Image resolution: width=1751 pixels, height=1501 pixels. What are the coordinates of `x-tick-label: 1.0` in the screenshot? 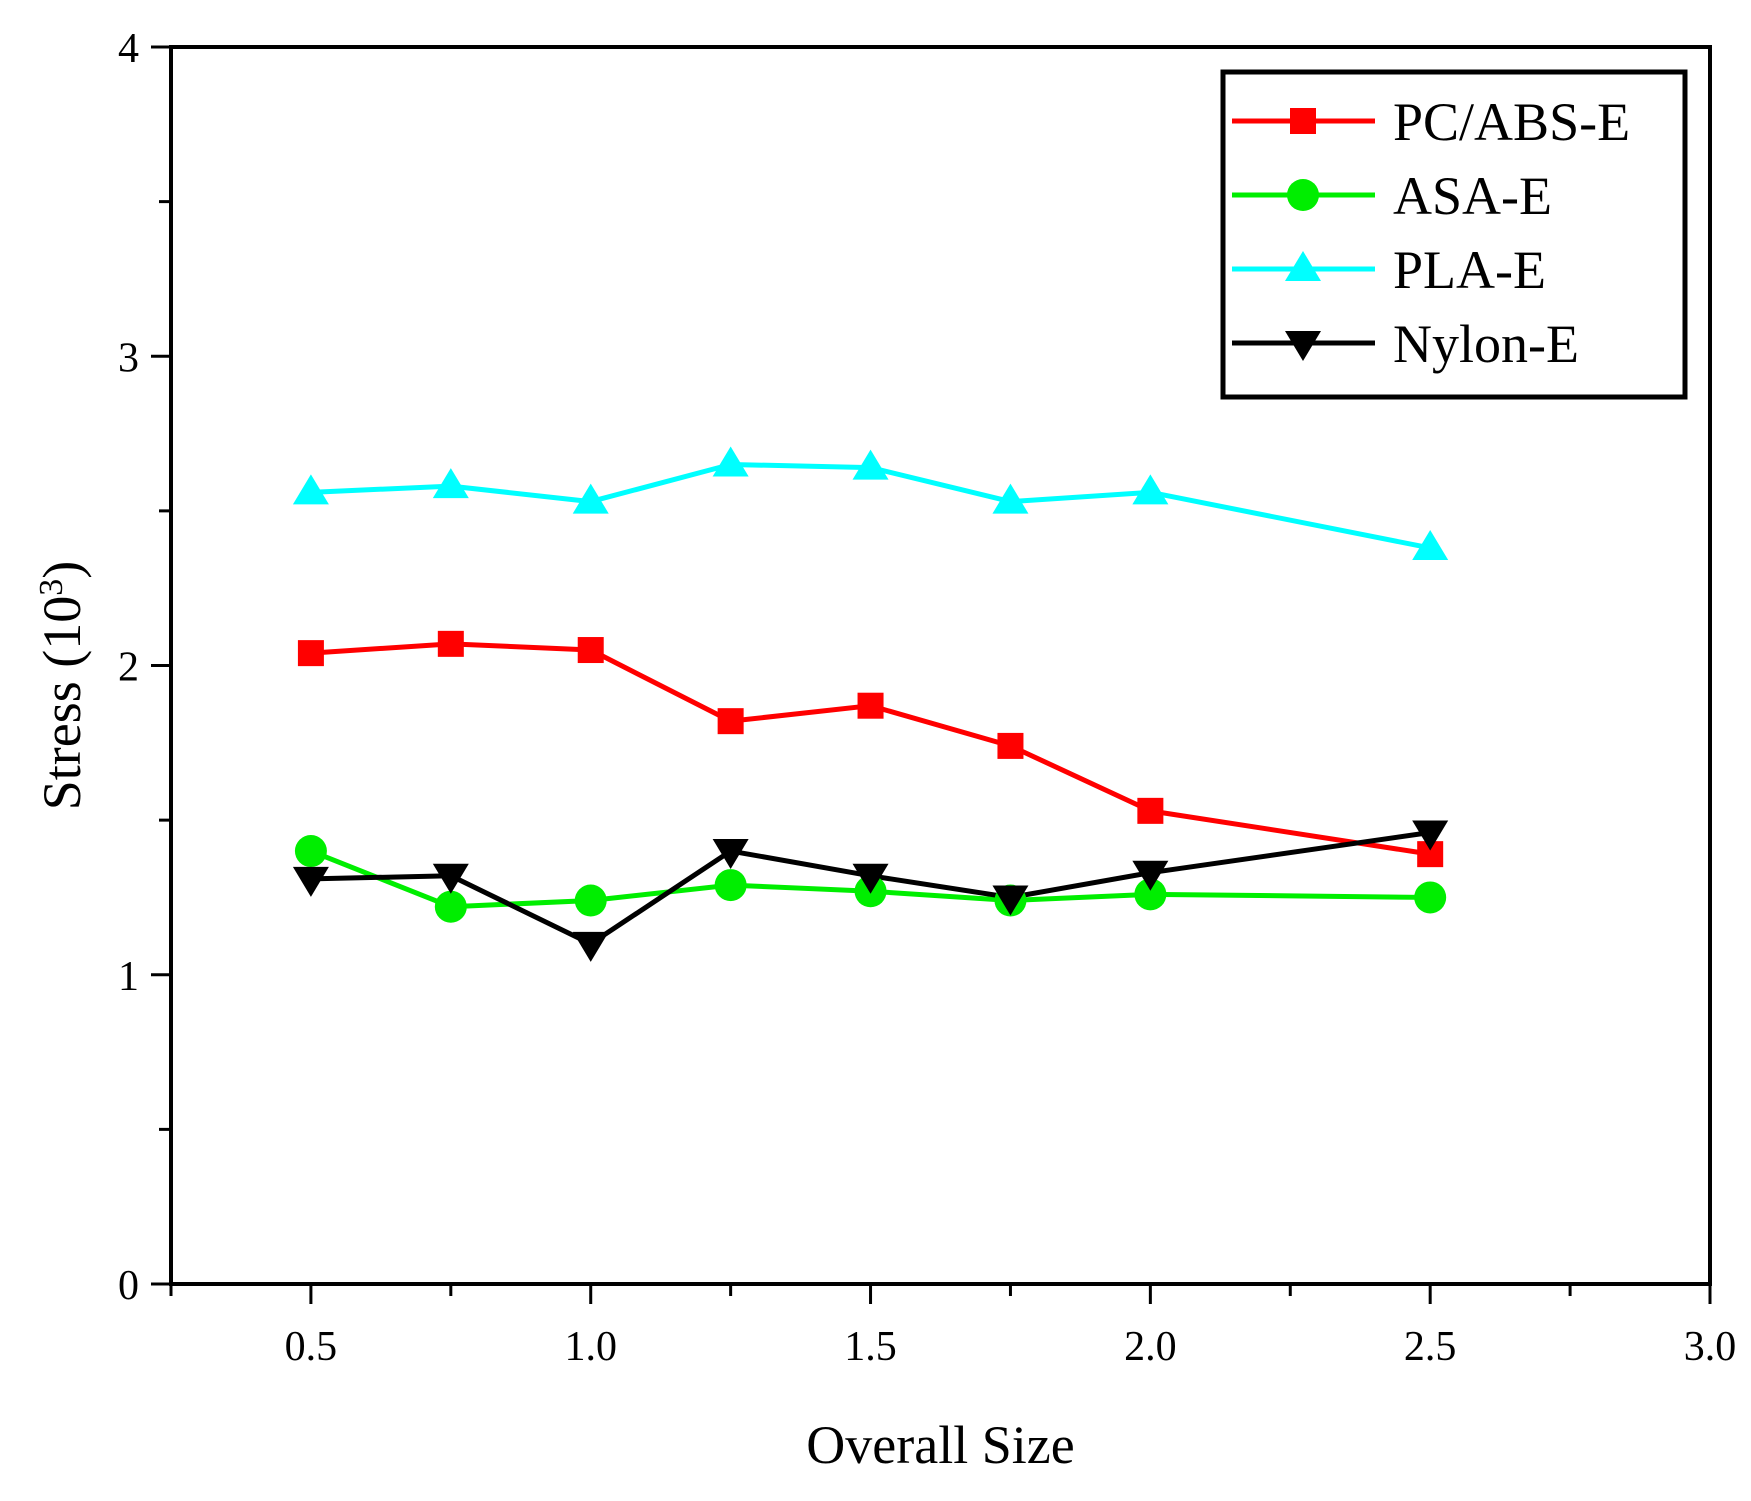 It's located at (590, 1347).